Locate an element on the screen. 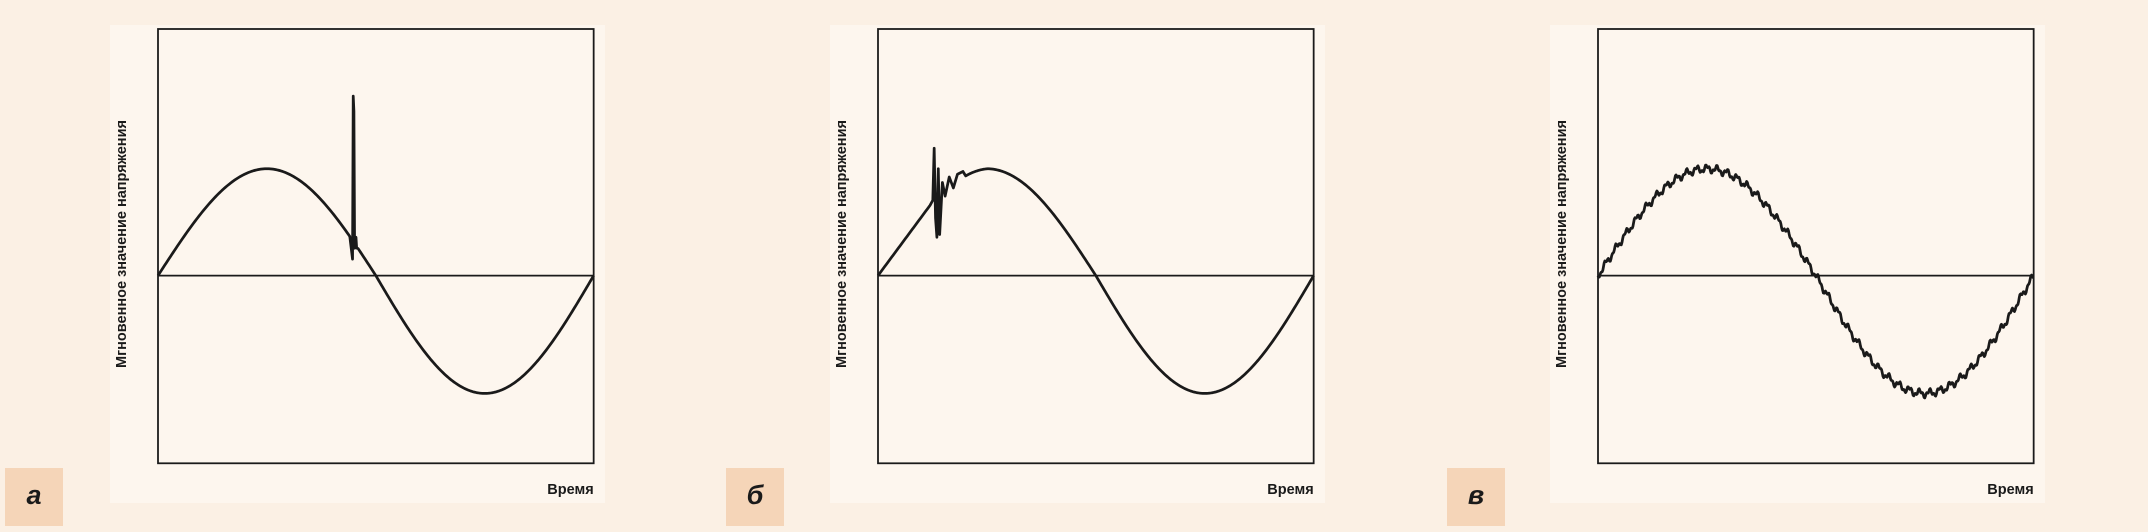 The height and width of the screenshot is (532, 2148). panel-tag: б is located at coordinates (756, 495).